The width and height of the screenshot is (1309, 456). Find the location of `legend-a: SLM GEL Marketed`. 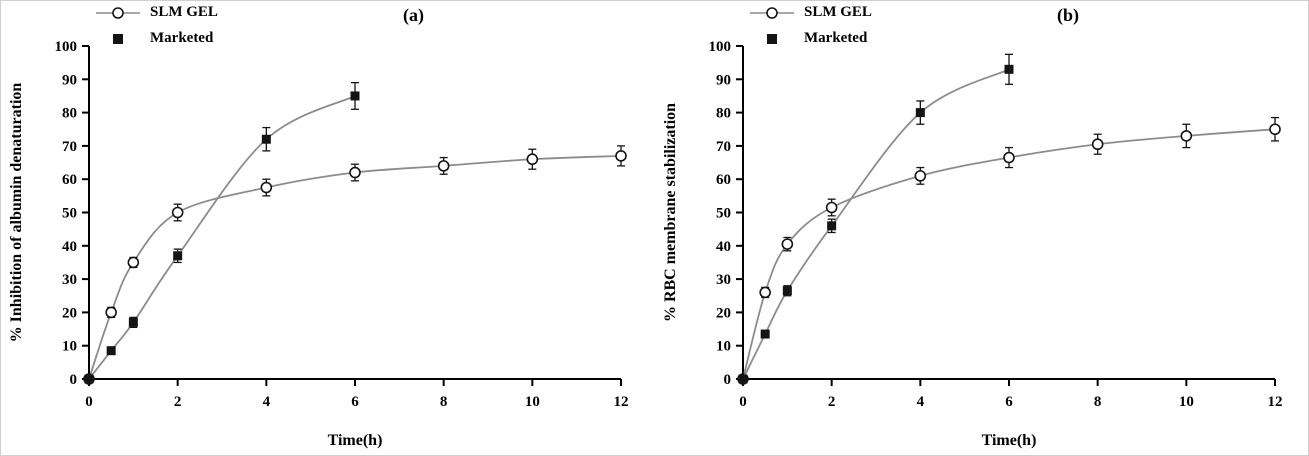

legend-a: SLM GEL Marketed is located at coordinates (156, 25).